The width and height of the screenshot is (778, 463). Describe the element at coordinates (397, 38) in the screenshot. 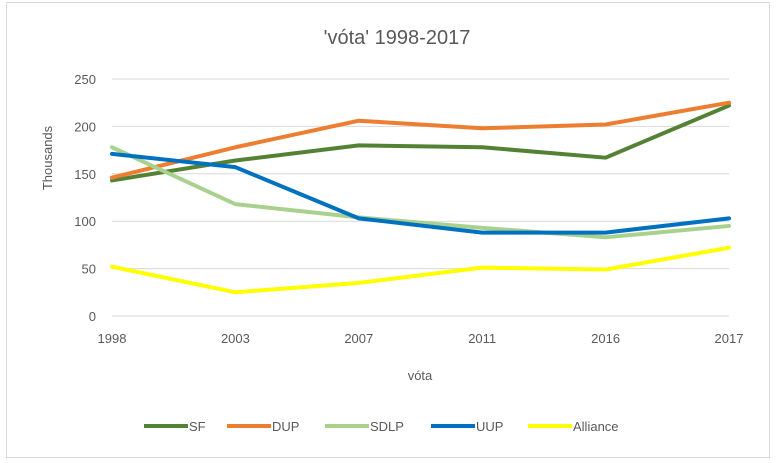

I see `chart-title: 'vóta' 1998-2017` at that location.